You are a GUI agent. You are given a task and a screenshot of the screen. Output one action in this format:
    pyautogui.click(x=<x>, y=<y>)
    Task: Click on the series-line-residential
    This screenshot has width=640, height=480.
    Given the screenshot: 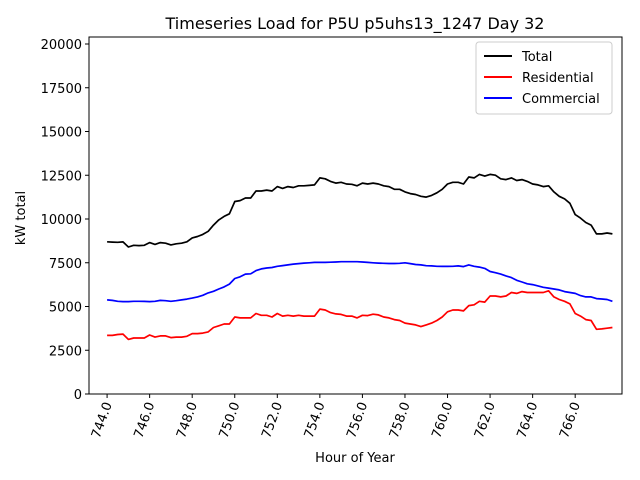 What is the action you would take?
    pyautogui.click(x=360, y=315)
    